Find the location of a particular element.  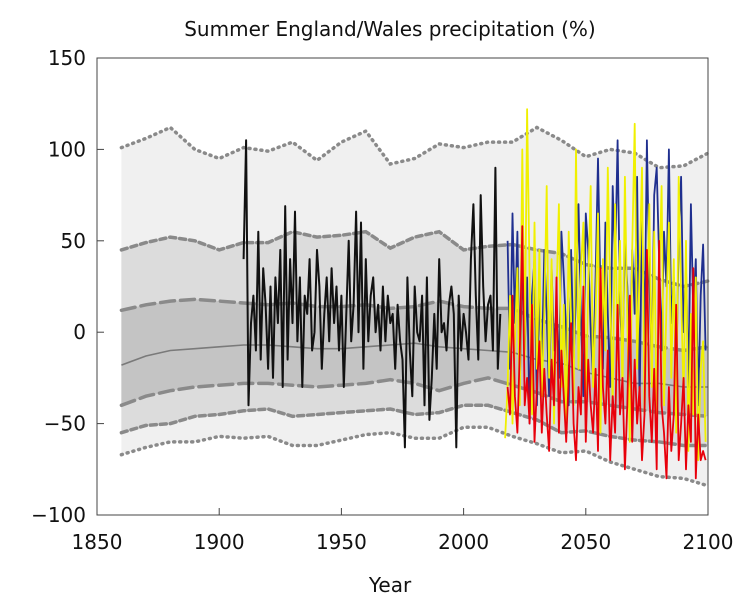

x-tick-label: 2050 is located at coordinates (585, 542).